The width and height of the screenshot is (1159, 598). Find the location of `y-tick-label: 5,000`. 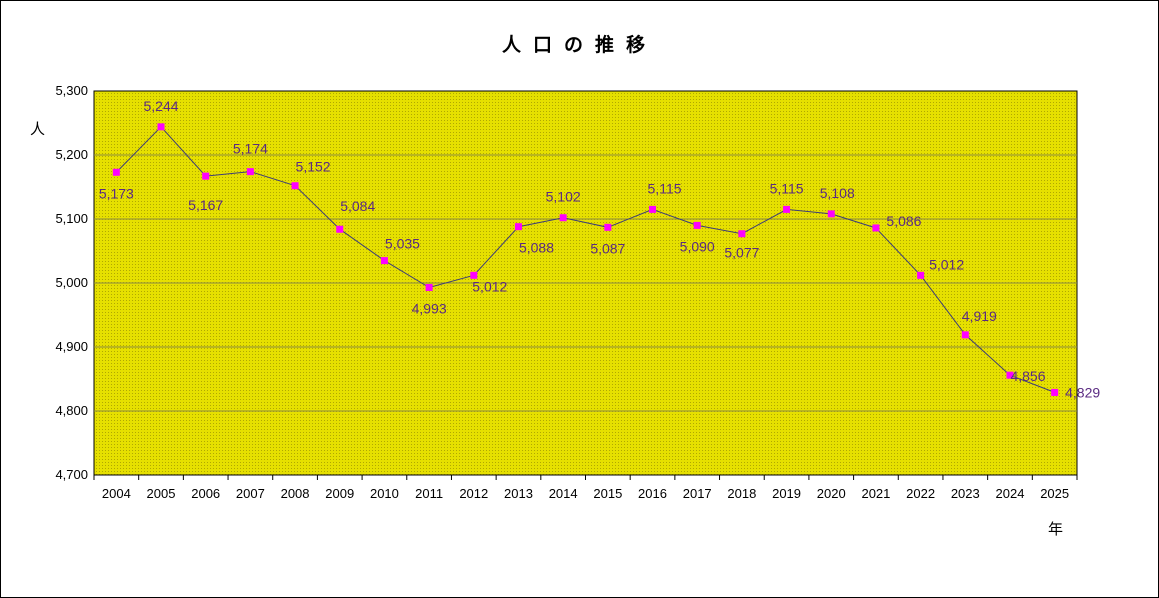

y-tick-label: 5,000 is located at coordinates (71, 282).